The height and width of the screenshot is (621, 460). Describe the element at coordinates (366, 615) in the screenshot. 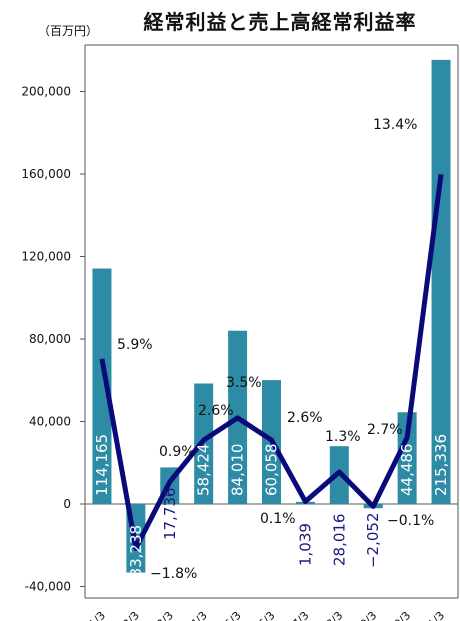

I see `x-tick-label: 19/3` at that location.